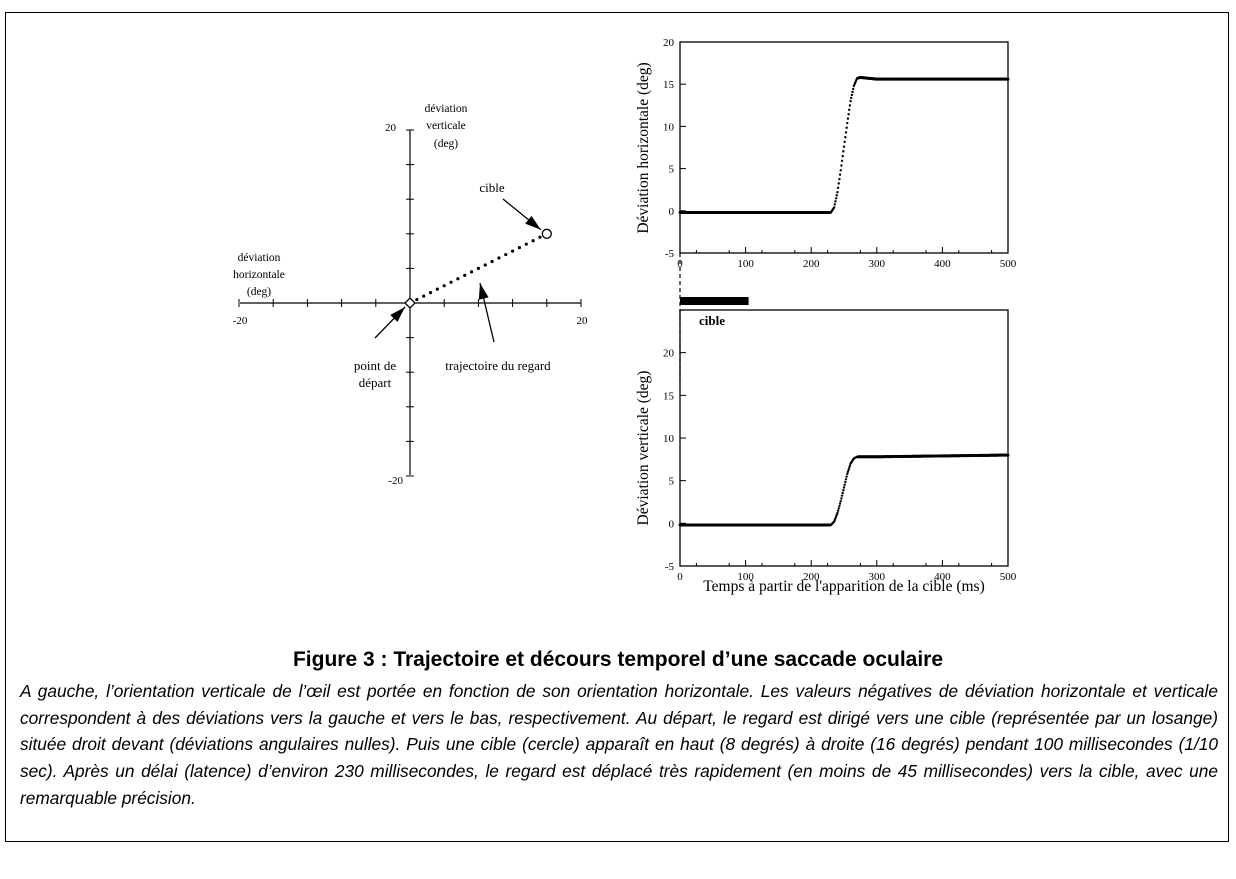 This screenshot has height=879, width=1236. I want to click on vert-points, so click(844, 490).